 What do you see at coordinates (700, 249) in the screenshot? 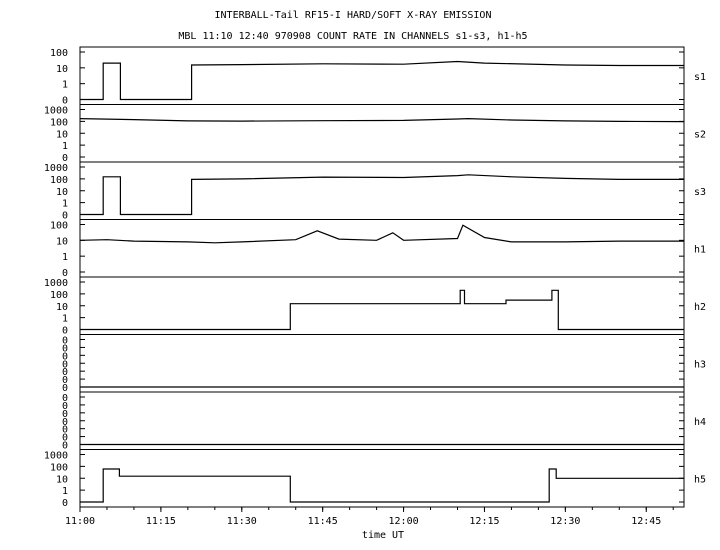
I see `panel-name-h1: h1` at bounding box center [700, 249].